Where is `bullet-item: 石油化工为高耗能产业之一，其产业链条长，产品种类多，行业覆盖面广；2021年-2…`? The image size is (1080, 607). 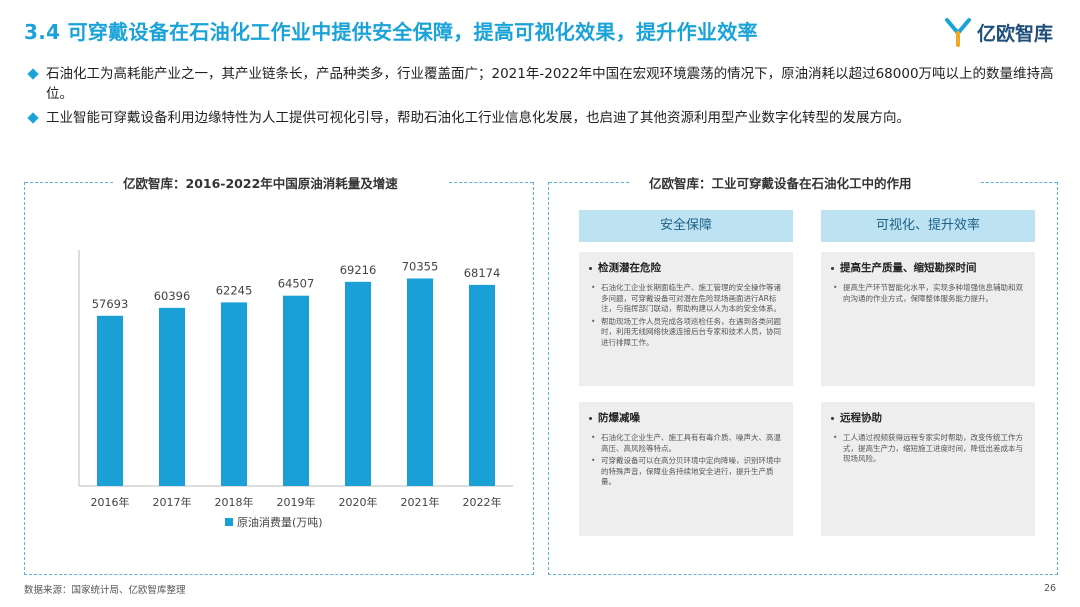 bullet-item: 石油化工为高耗能产业之一，其产业链条长，产品种类多，行业覆盖面广；2021年-2… is located at coordinates (542, 84).